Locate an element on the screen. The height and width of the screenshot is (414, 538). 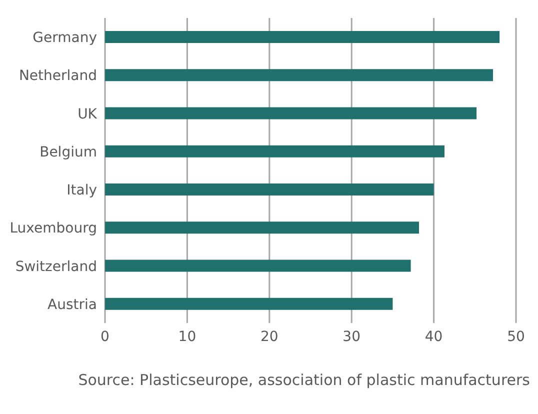
x-tick-label: 20 is located at coordinates (269, 336).